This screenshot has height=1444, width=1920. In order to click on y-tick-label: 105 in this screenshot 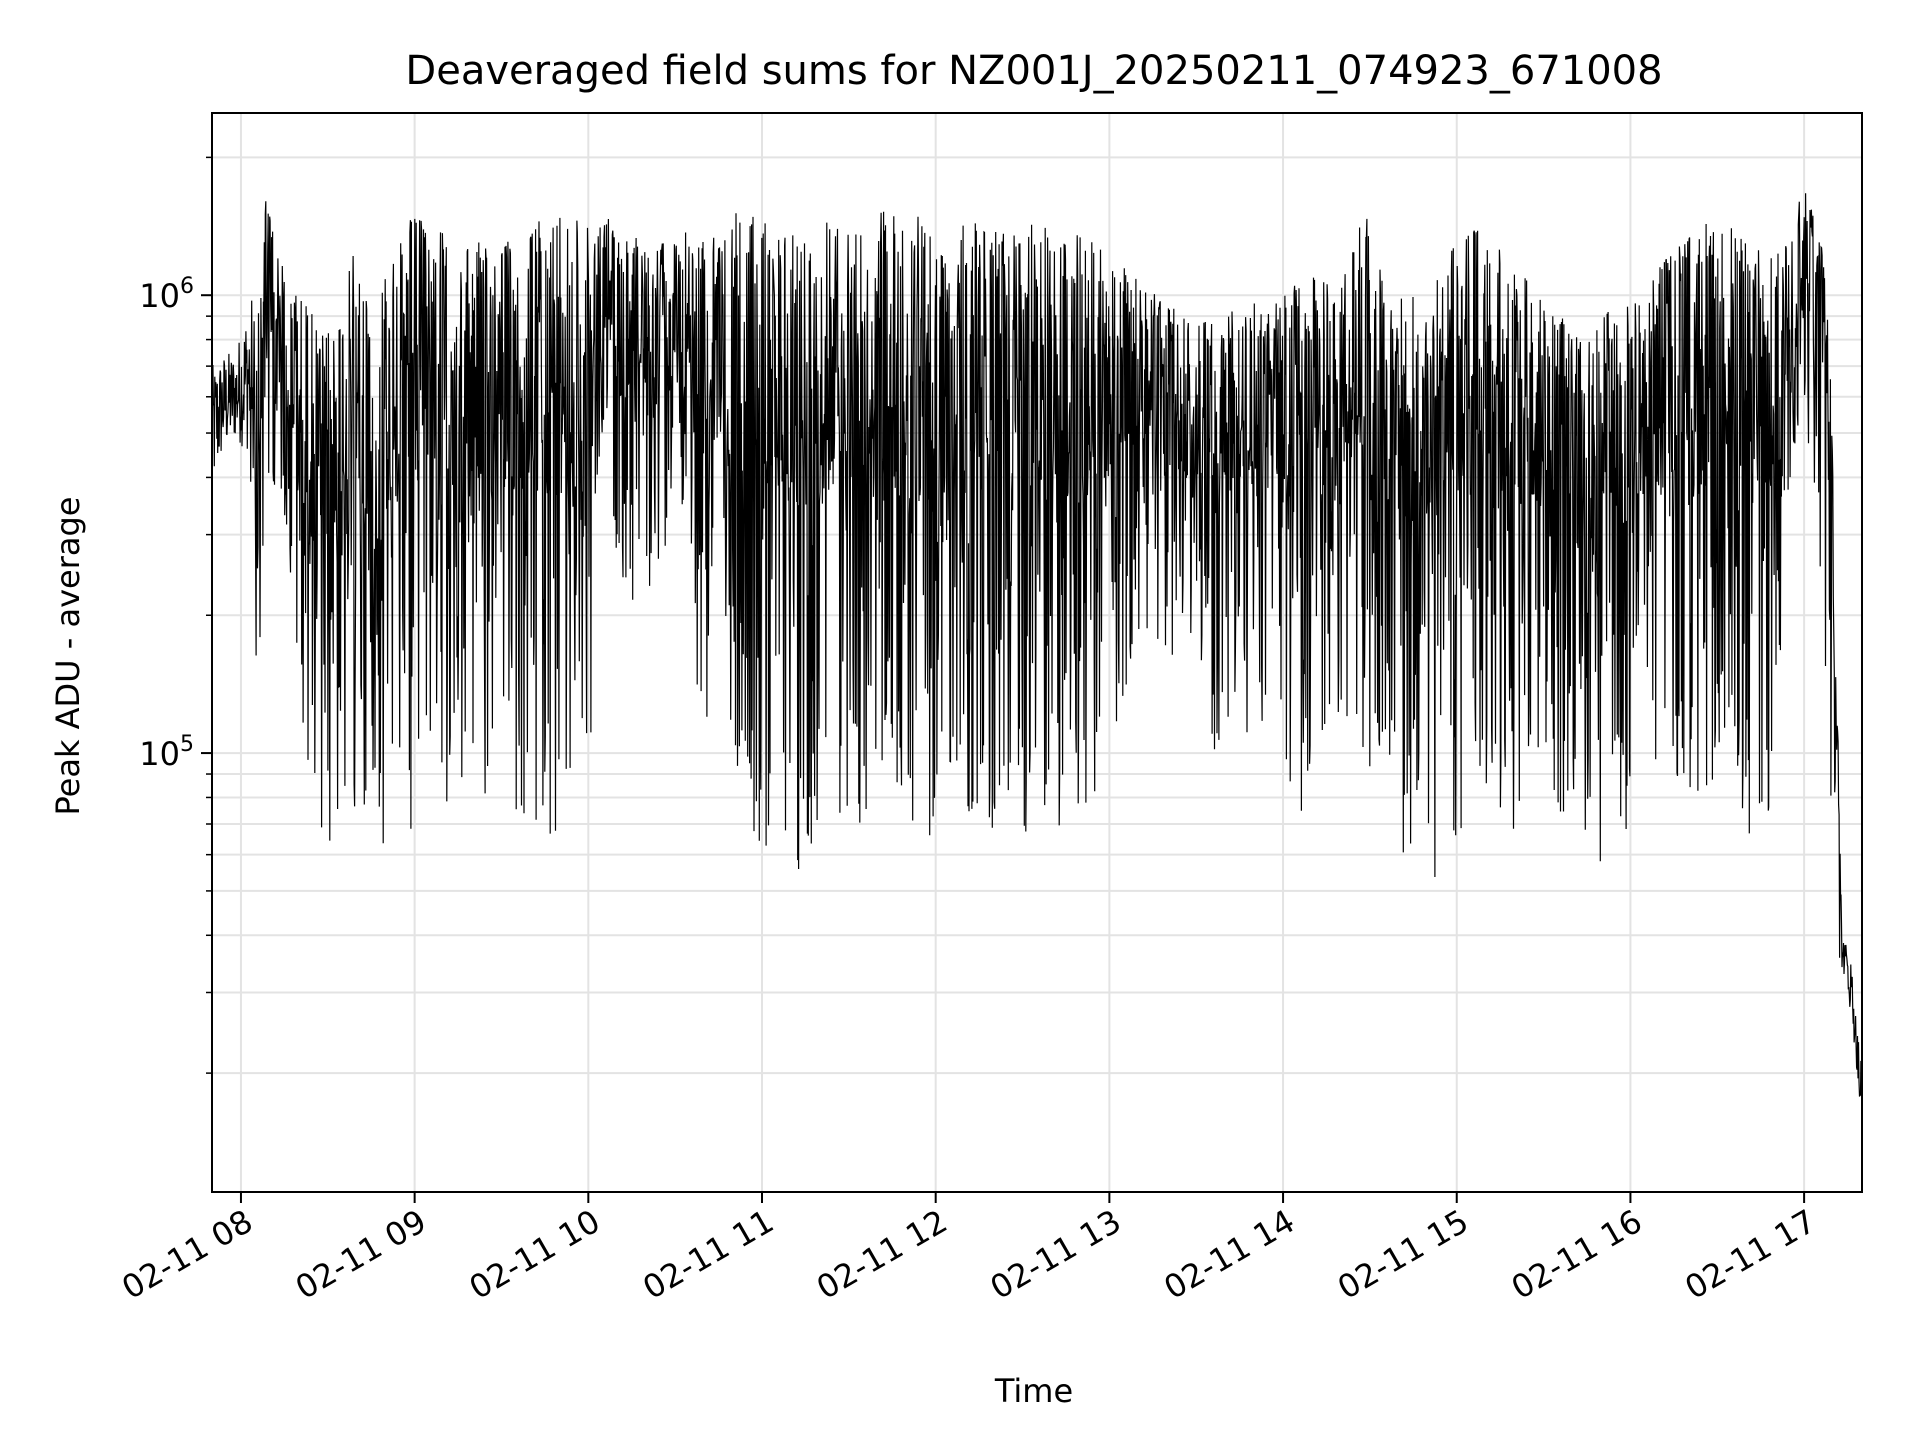, I will do `click(166, 752)`.